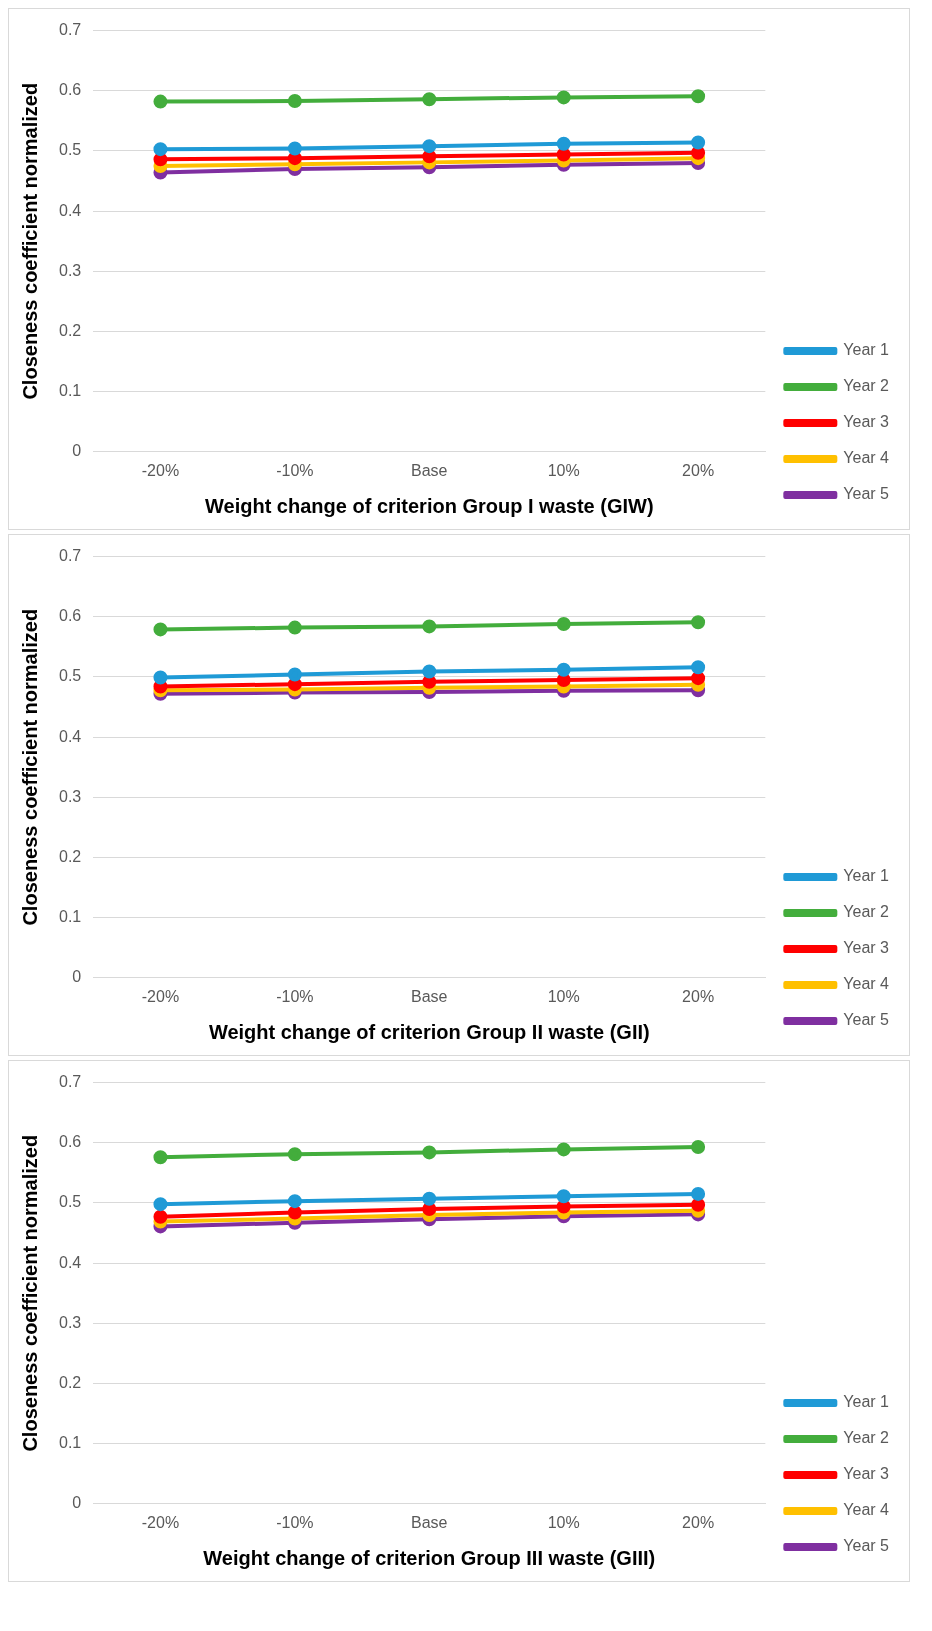 This screenshot has height=1631, width=932. Describe the element at coordinates (429, 505) in the screenshot. I see `x-axis-title: Weight change of criterion Group I waste (GIW)` at that location.